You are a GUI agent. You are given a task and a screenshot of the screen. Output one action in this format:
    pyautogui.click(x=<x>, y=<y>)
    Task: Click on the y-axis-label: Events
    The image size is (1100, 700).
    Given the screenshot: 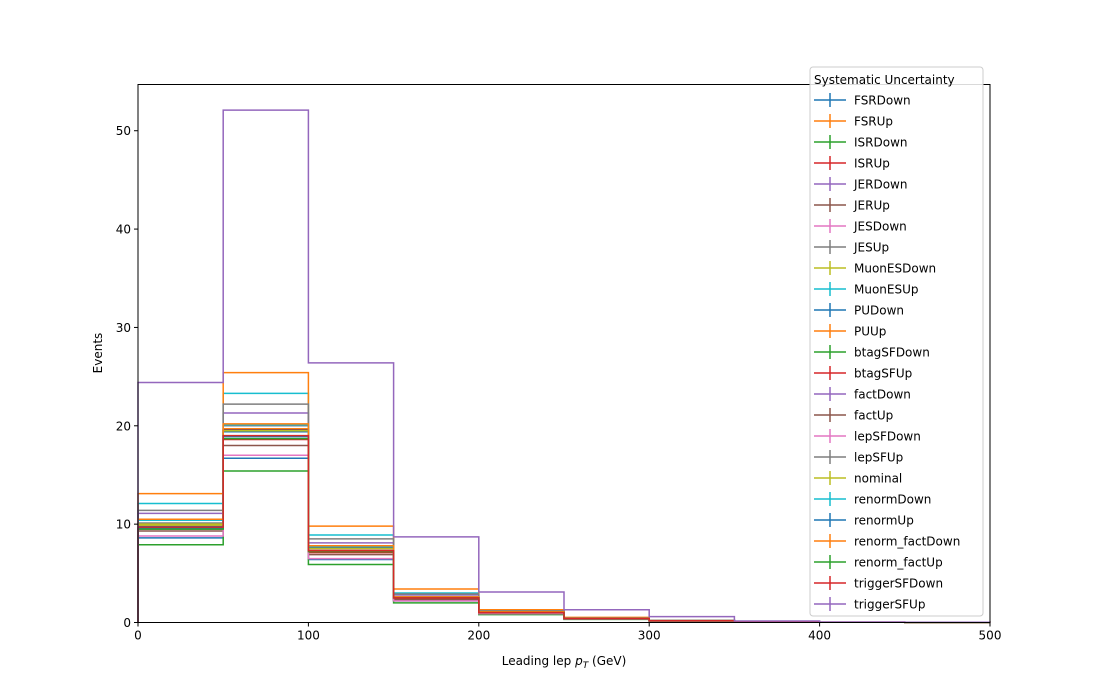 What is the action you would take?
    pyautogui.click(x=98, y=353)
    